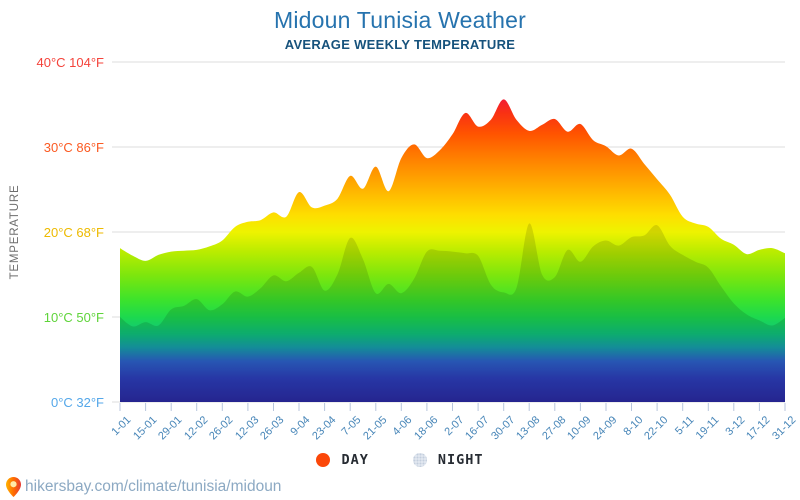 The width and height of the screenshot is (800, 500). I want to click on night-swatch-icon, so click(419, 460).